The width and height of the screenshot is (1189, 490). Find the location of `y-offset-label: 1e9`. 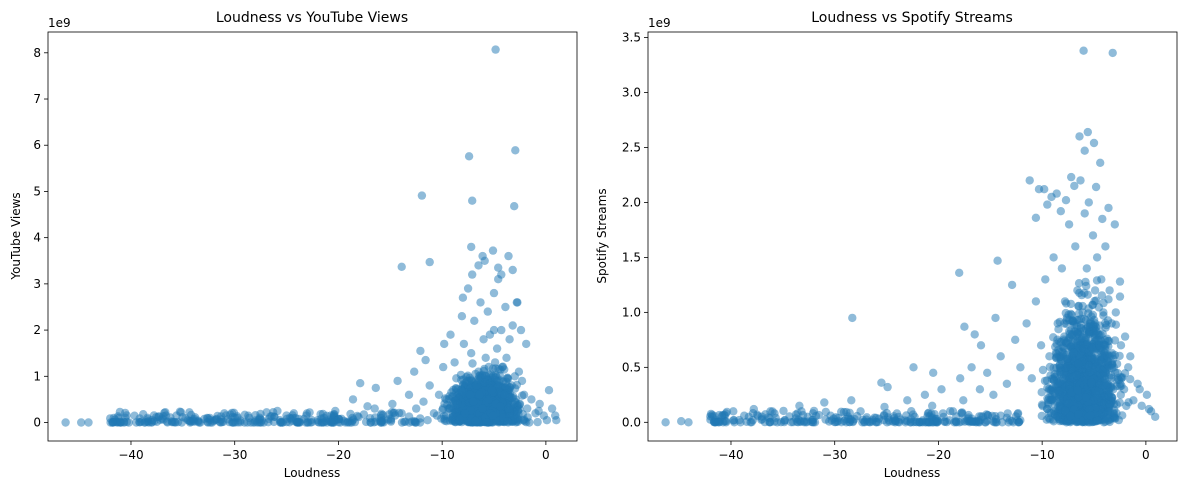

y-offset-label: 1e9 is located at coordinates (659, 23).